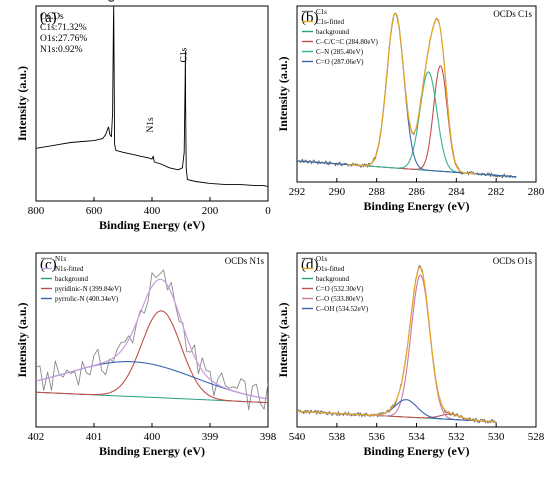 The width and height of the screenshot is (550, 486). I want to click on x-tick-label: 534, so click(416, 437).